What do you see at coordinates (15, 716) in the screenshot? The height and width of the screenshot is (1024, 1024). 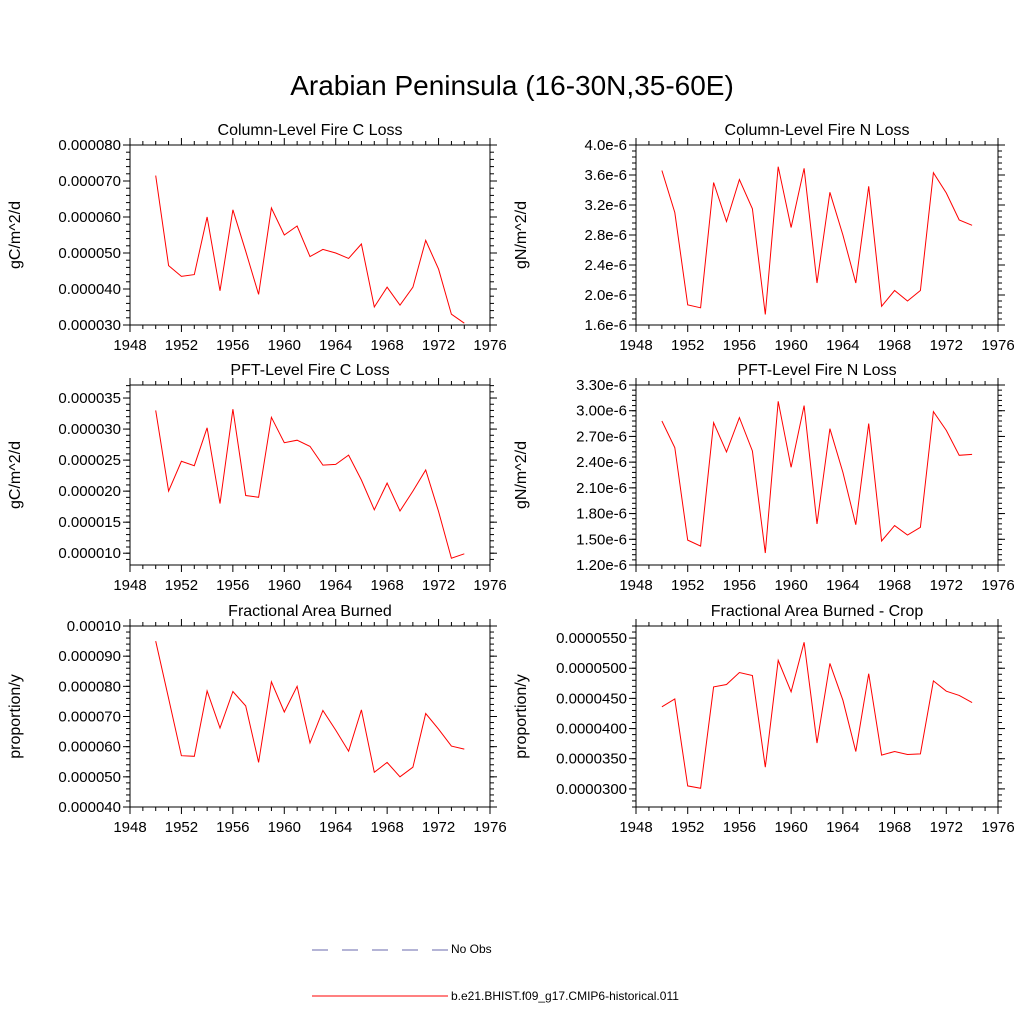 I see `y-axis-label: proportion/y` at bounding box center [15, 716].